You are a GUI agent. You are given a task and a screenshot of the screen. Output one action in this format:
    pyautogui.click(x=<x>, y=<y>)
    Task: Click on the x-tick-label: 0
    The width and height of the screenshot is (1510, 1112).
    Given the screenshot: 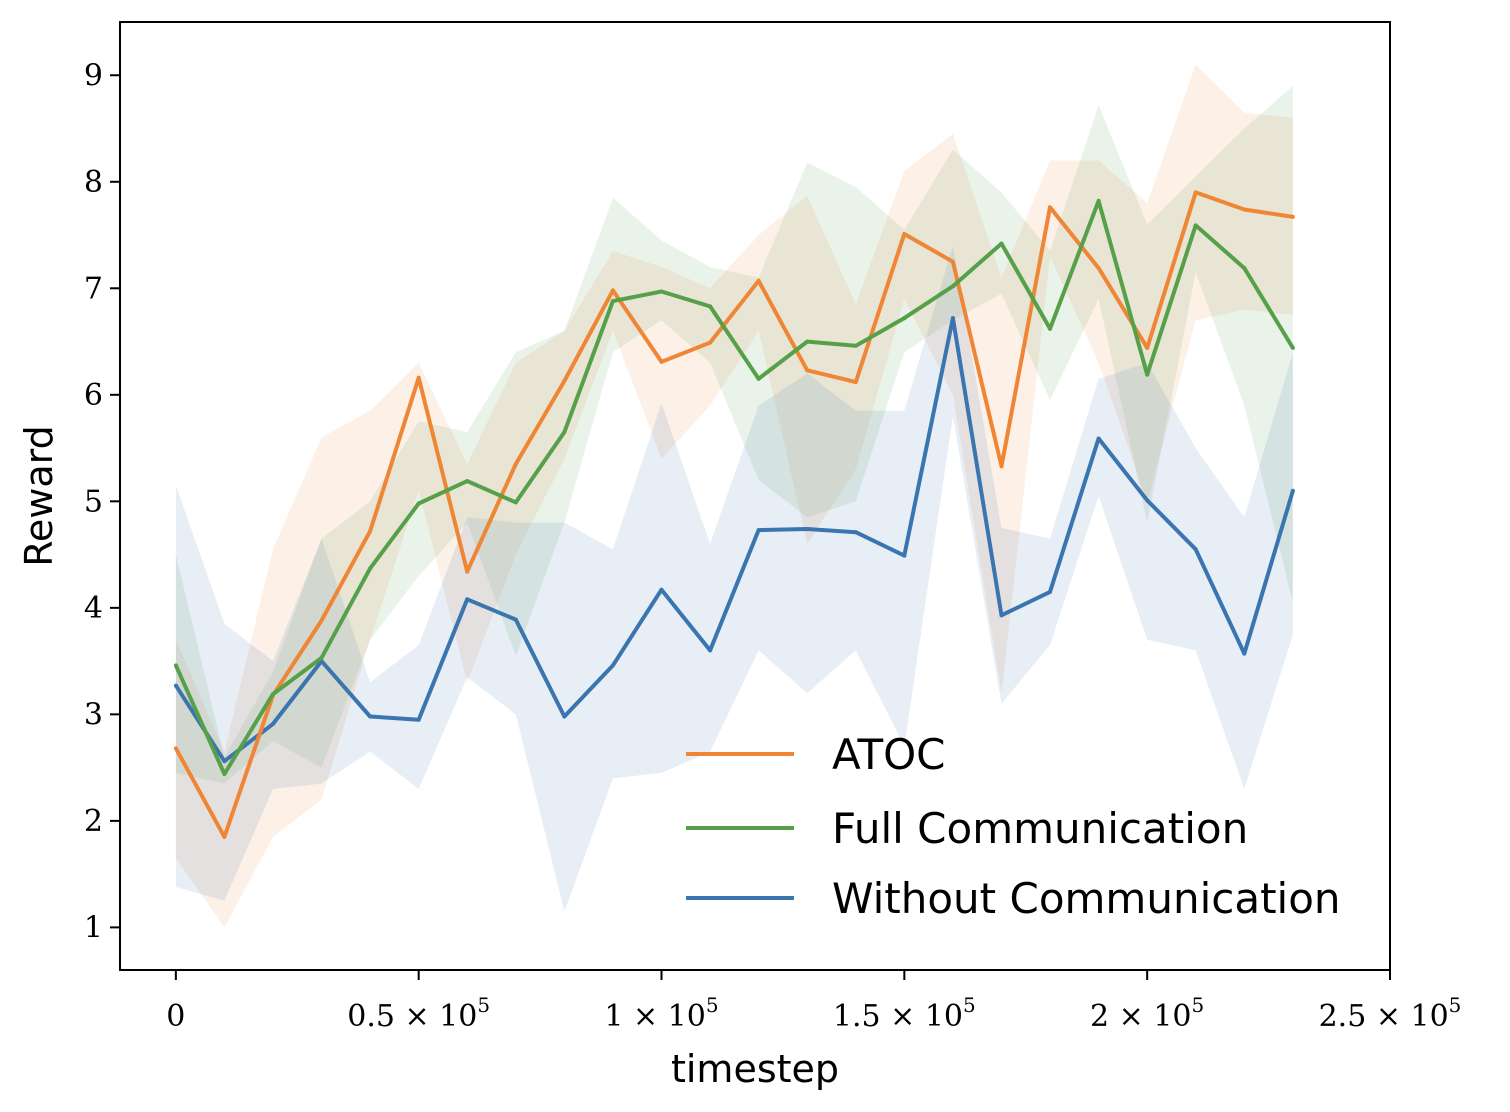 What is the action you would take?
    pyautogui.click(x=175, y=1016)
    